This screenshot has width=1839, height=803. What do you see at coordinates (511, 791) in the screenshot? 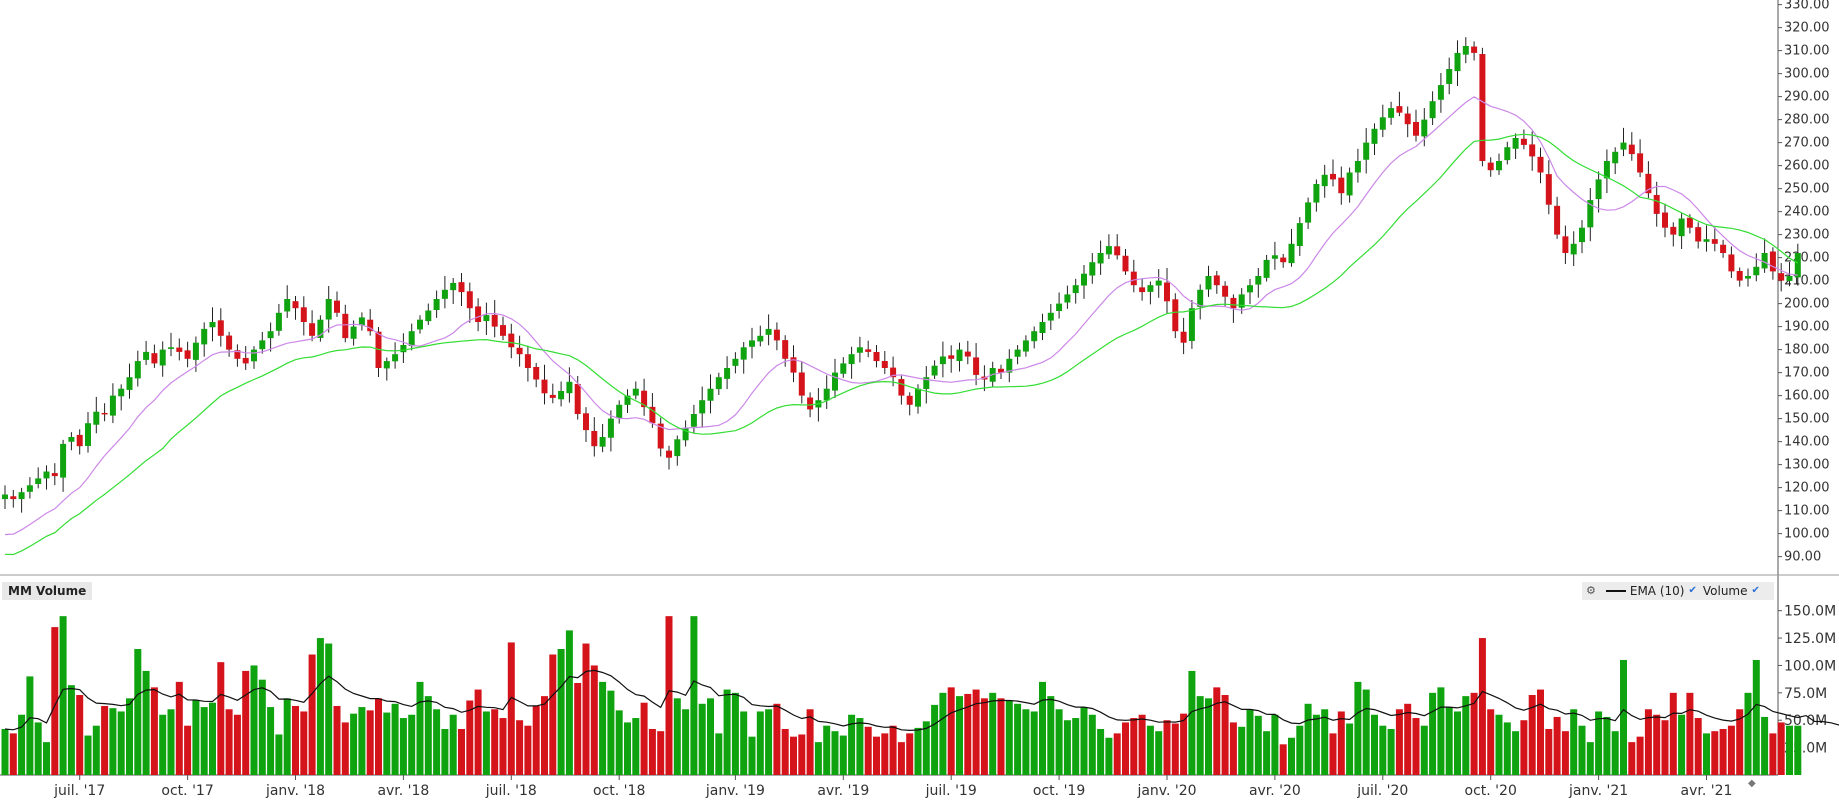
I see `time-tick-label: juil. '18` at bounding box center [511, 791].